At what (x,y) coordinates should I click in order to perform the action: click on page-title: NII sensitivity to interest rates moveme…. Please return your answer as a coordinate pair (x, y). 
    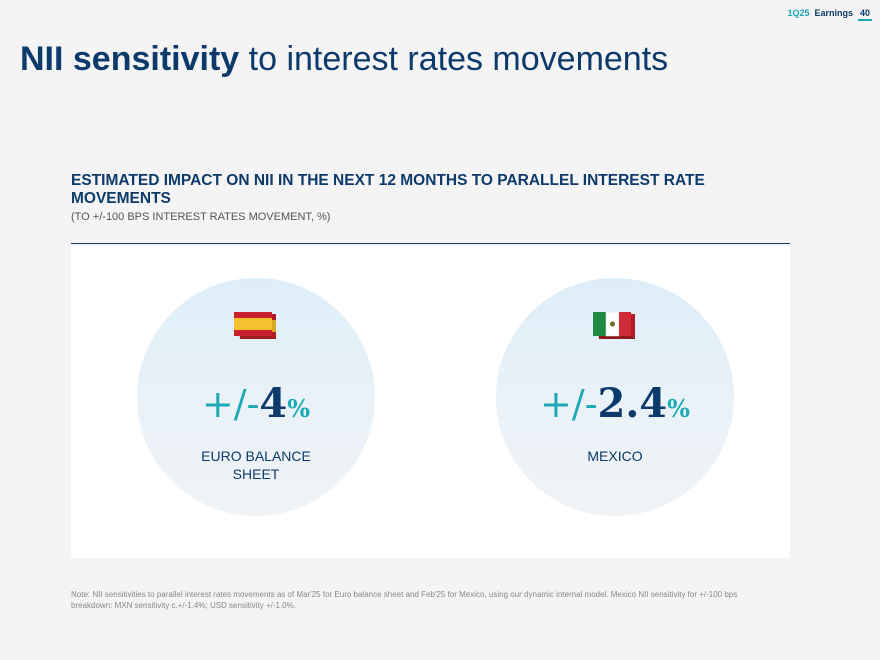
    Looking at the image, I should click on (344, 59).